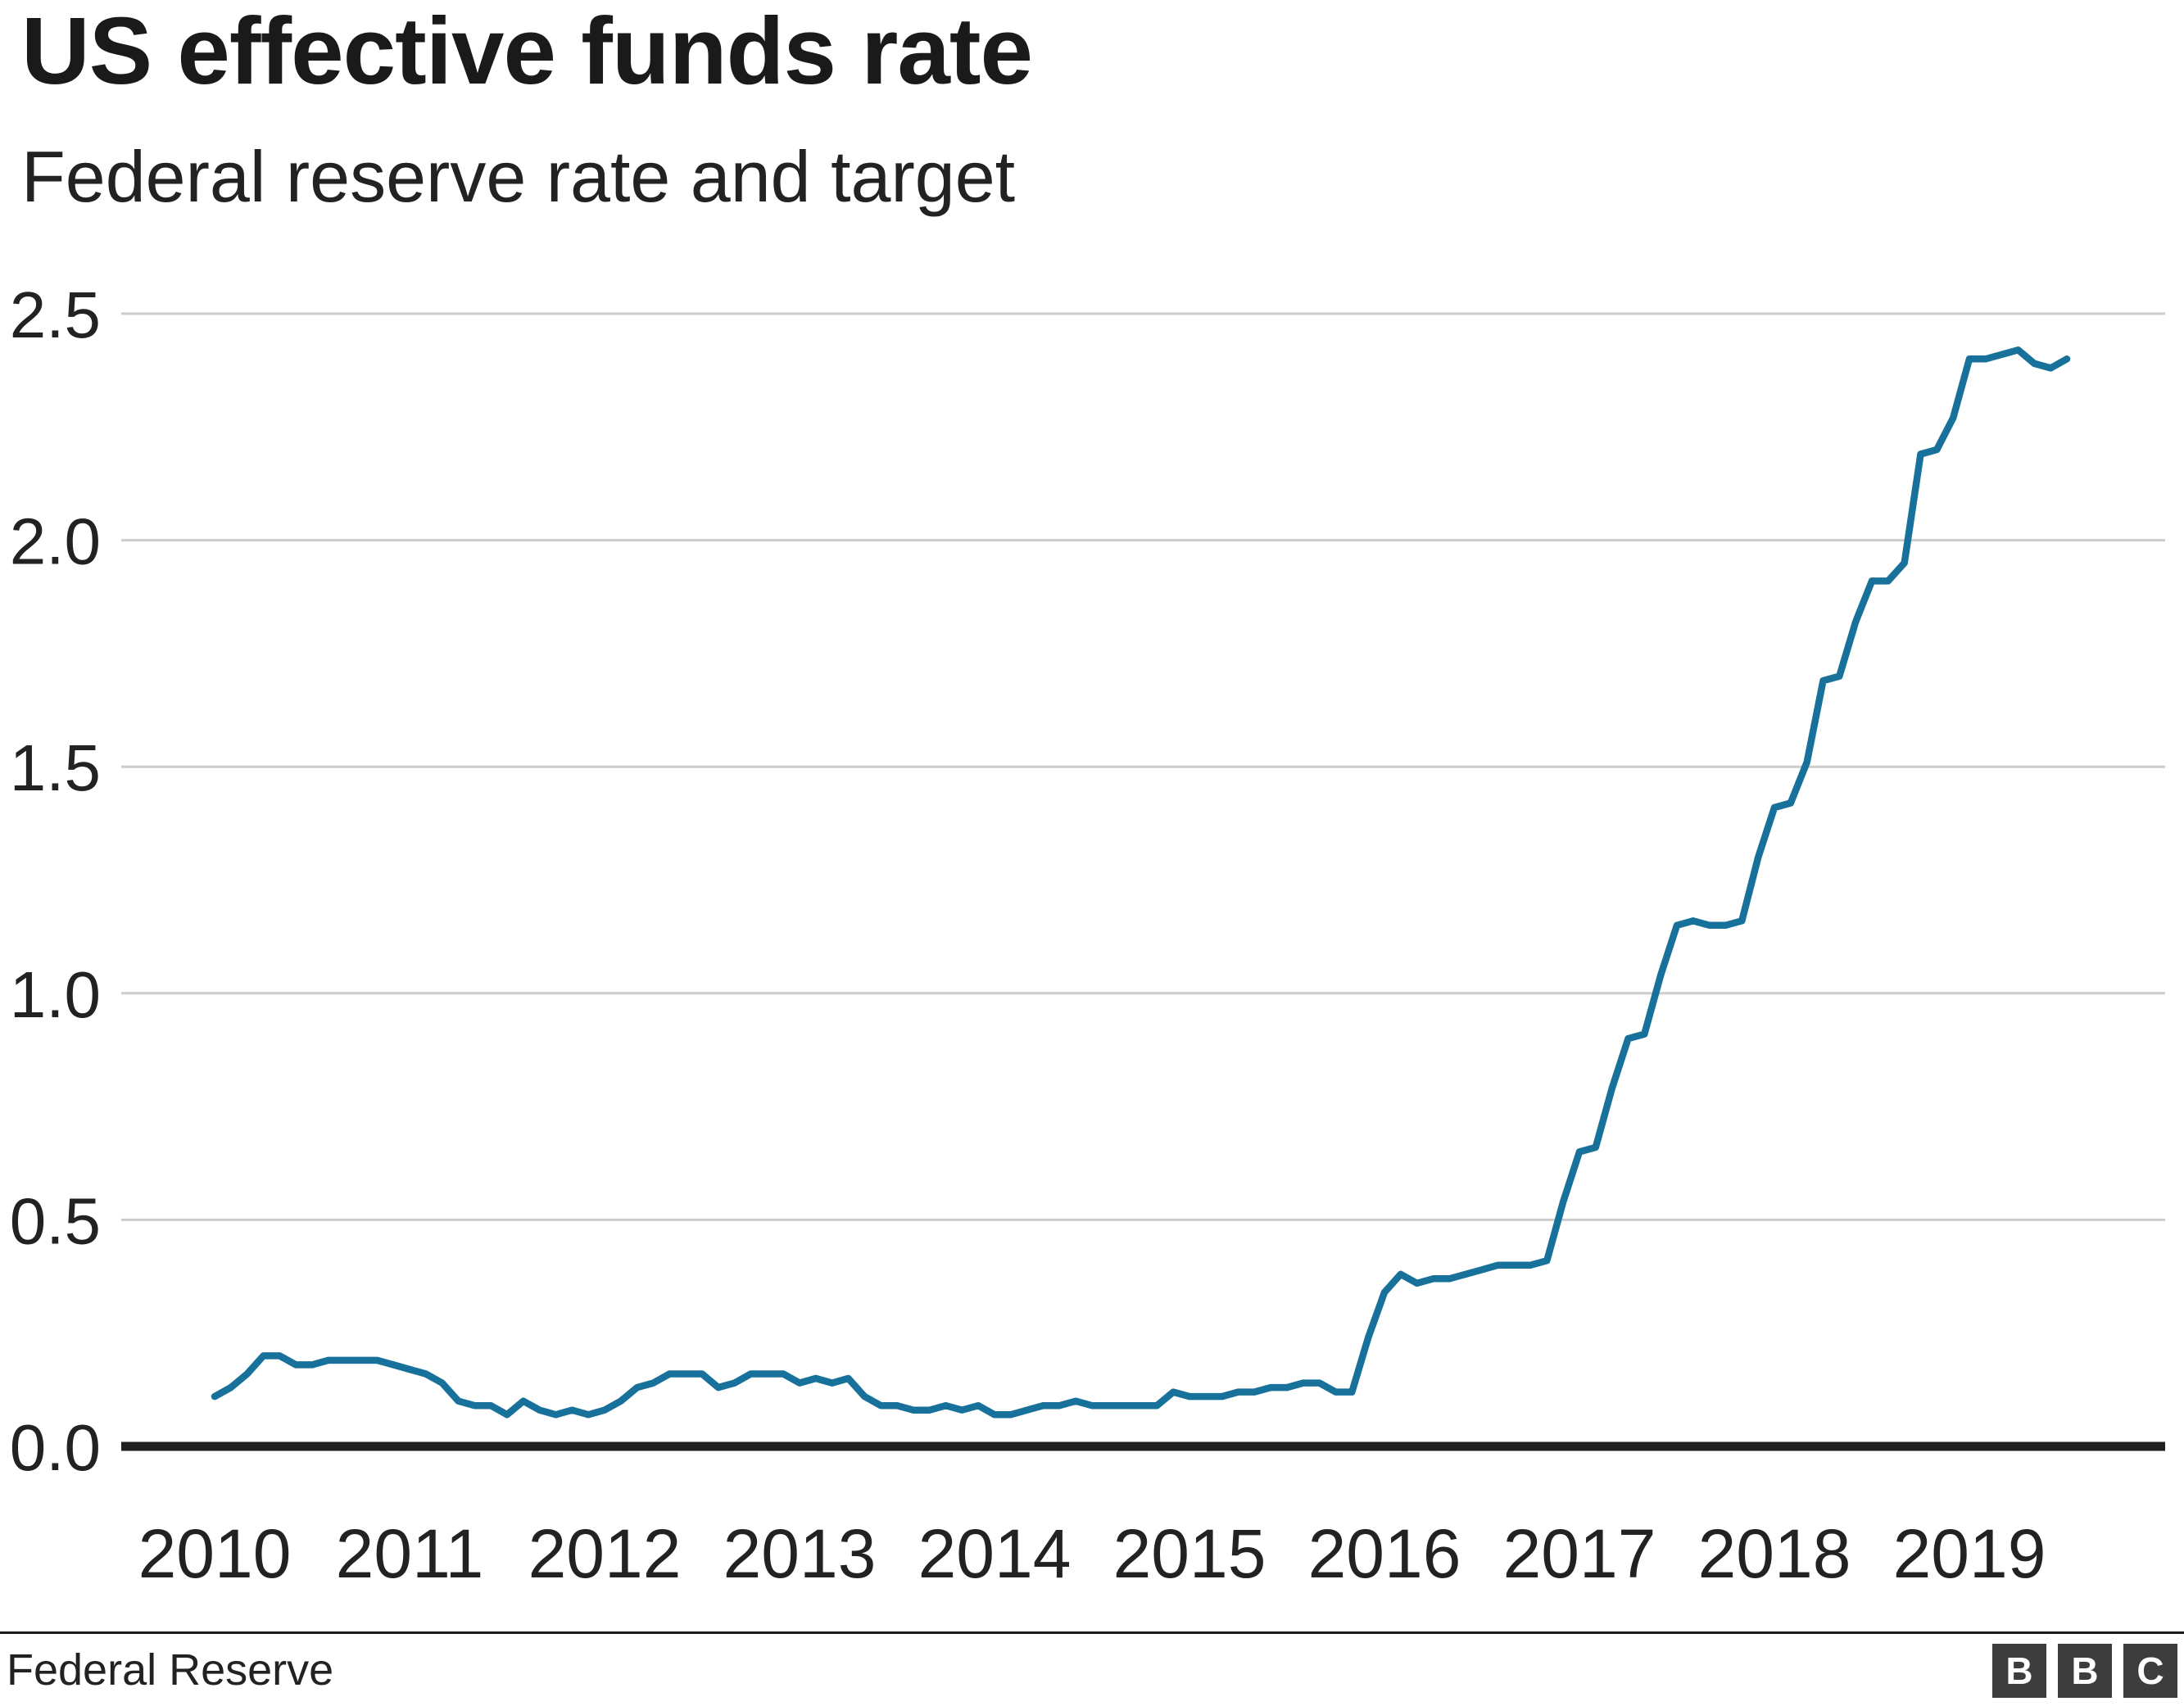  I want to click on x-tick-label-2012: 2012, so click(605, 1553).